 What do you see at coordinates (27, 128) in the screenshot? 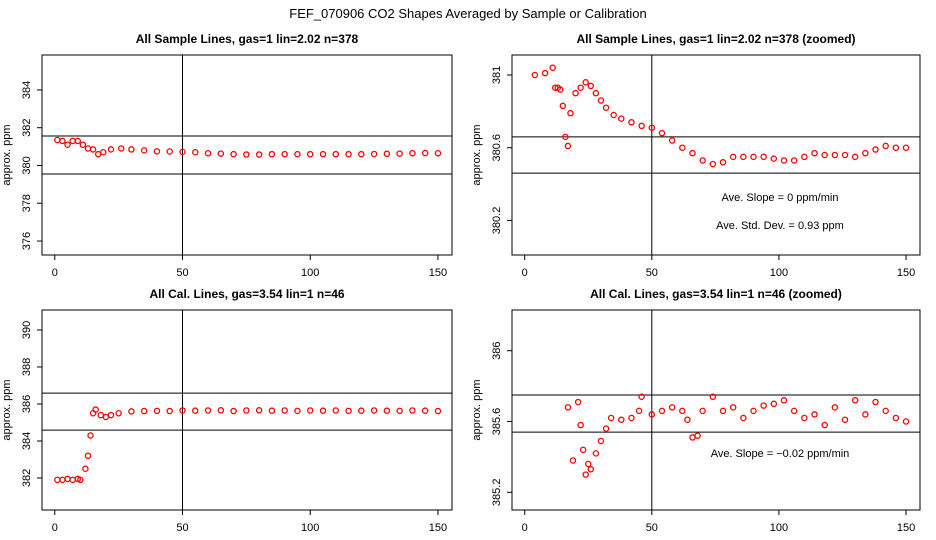
I see `y-tick-label: 382` at bounding box center [27, 128].